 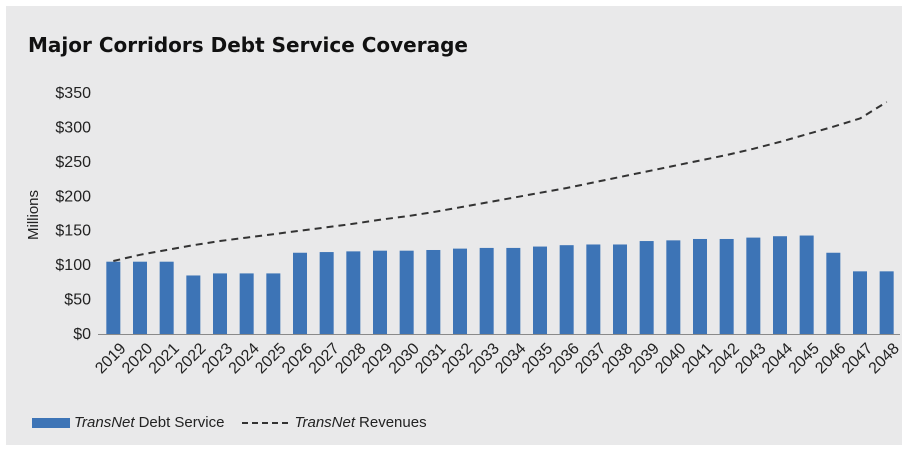 What do you see at coordinates (830, 358) in the screenshot?
I see `x-tick-label: 2046` at bounding box center [830, 358].